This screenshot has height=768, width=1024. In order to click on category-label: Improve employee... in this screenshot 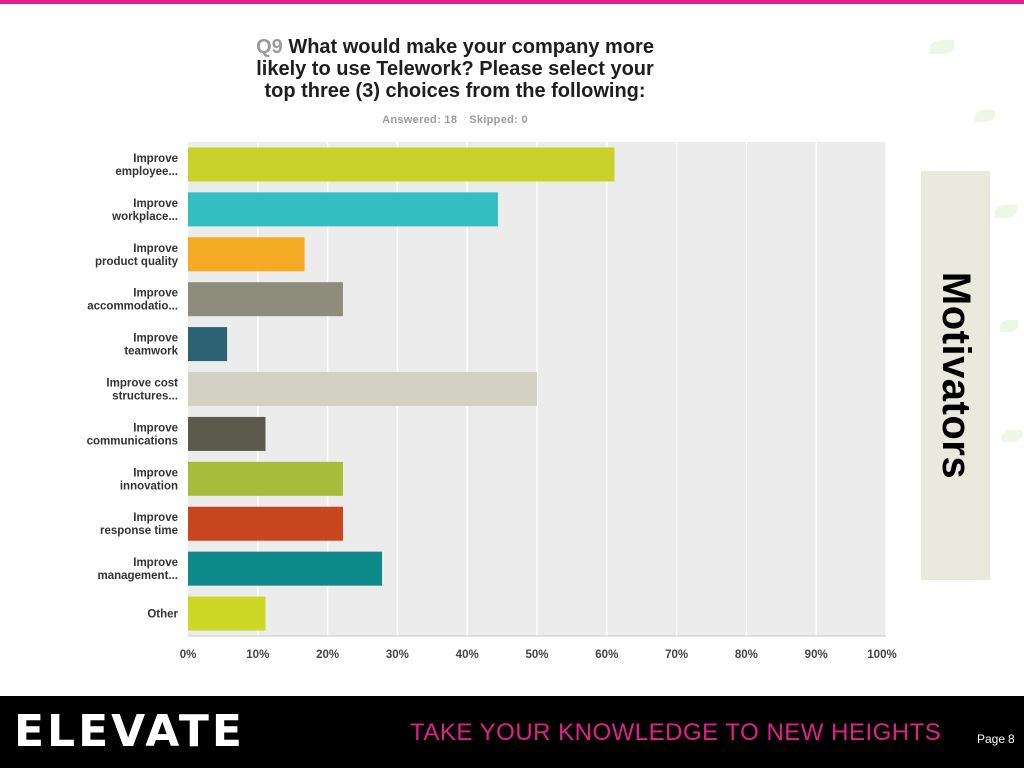, I will do `click(146, 165)`.